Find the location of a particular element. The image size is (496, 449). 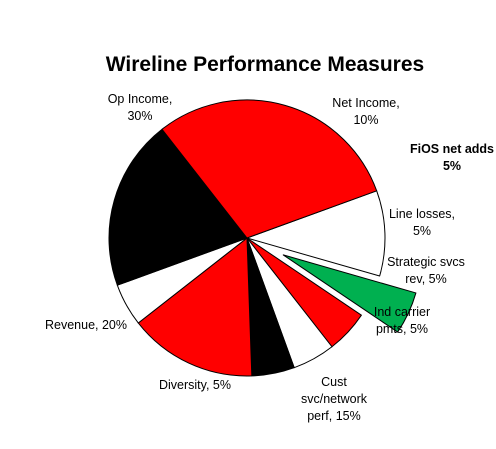

chart-title: Wireline Performance Measures is located at coordinates (265, 64).